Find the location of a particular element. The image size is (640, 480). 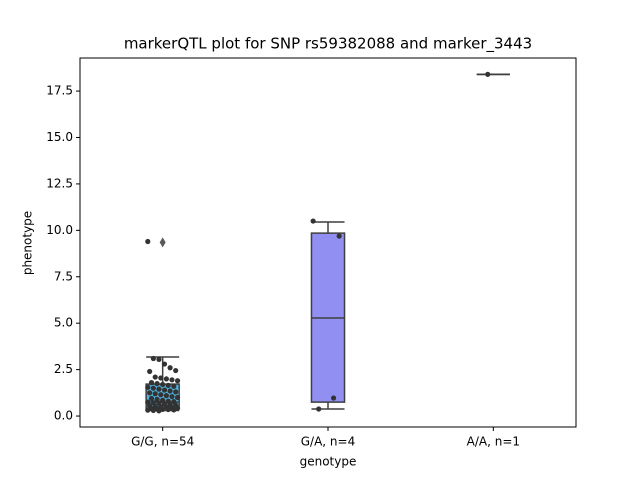

y-tick-label: 15.0 is located at coordinates (59, 137).